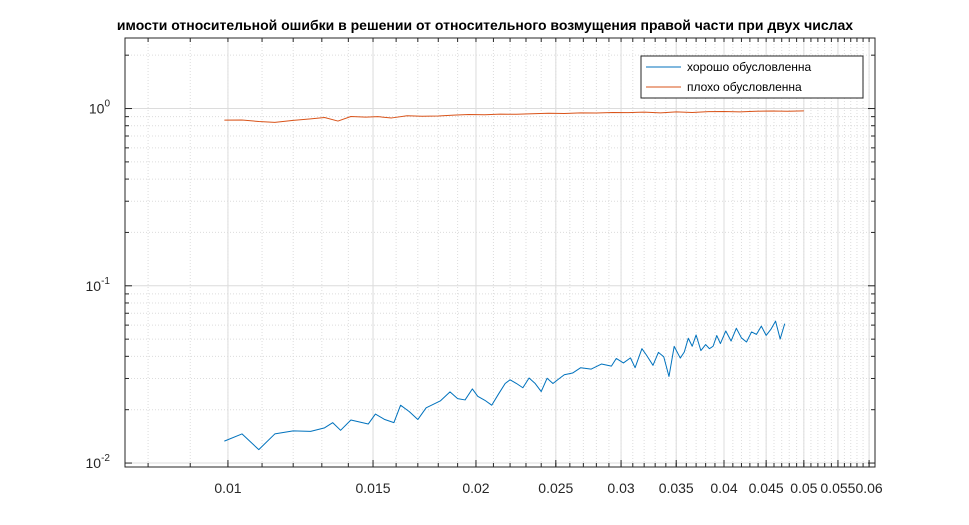 The width and height of the screenshot is (969, 525). Describe the element at coordinates (100, 108) in the screenshot. I see `y-tick-label: 10⁰` at that location.